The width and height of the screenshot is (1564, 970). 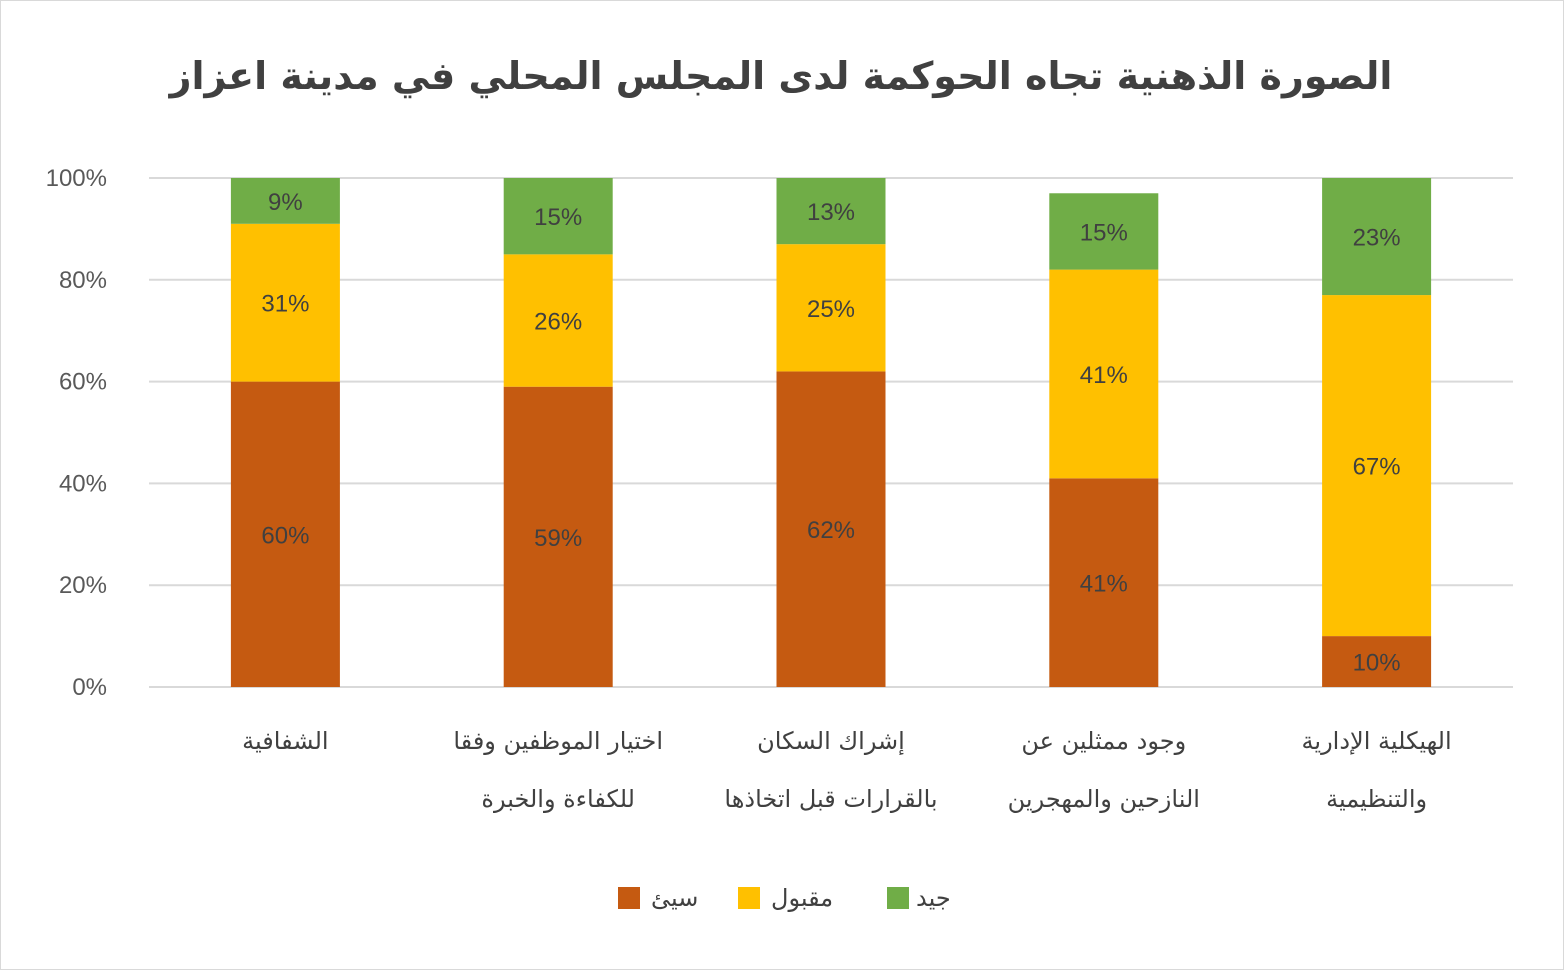 What do you see at coordinates (674, 898) in the screenshot?
I see `legend-label: سيئ` at bounding box center [674, 898].